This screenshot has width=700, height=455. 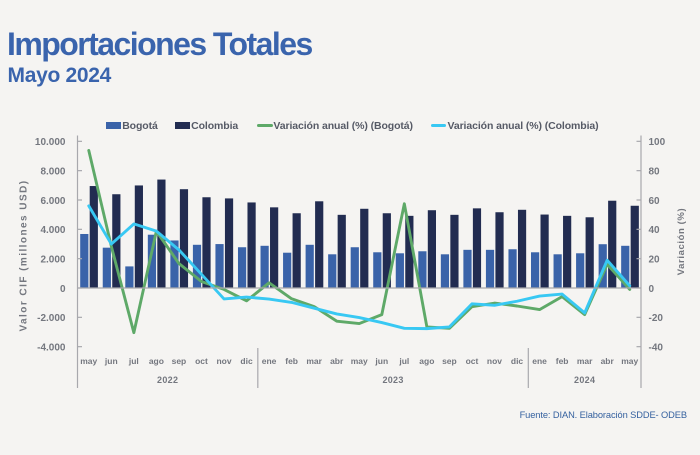 I want to click on svg-text: 8.000, so click(x=52, y=171).